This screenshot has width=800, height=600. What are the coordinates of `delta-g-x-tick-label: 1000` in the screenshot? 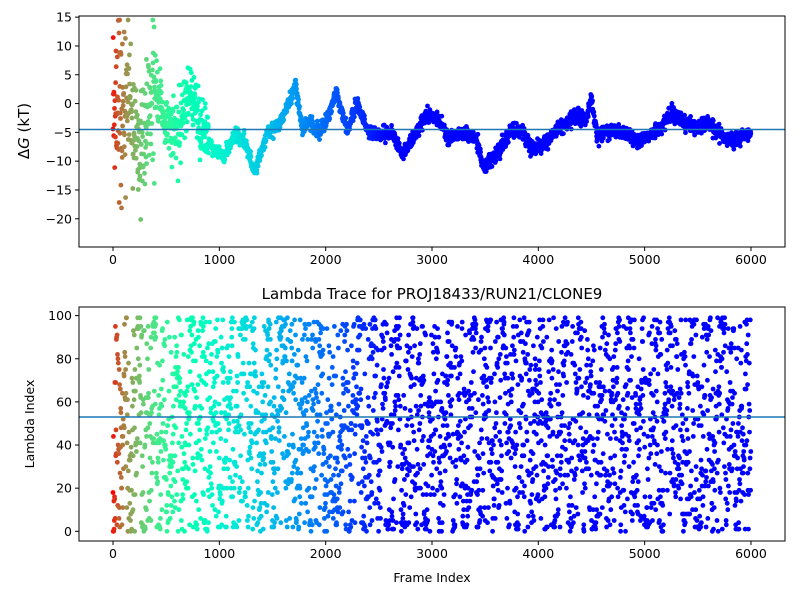 It's located at (219, 259).